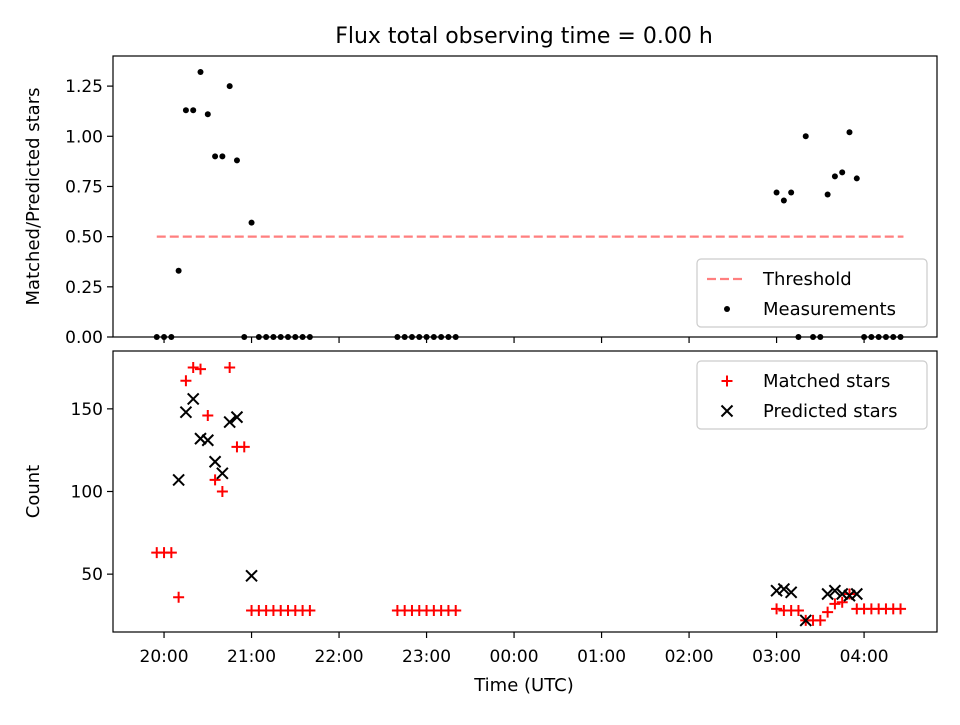  What do you see at coordinates (426, 657) in the screenshot?
I see `x-tick-label: 23:00` at bounding box center [426, 657].